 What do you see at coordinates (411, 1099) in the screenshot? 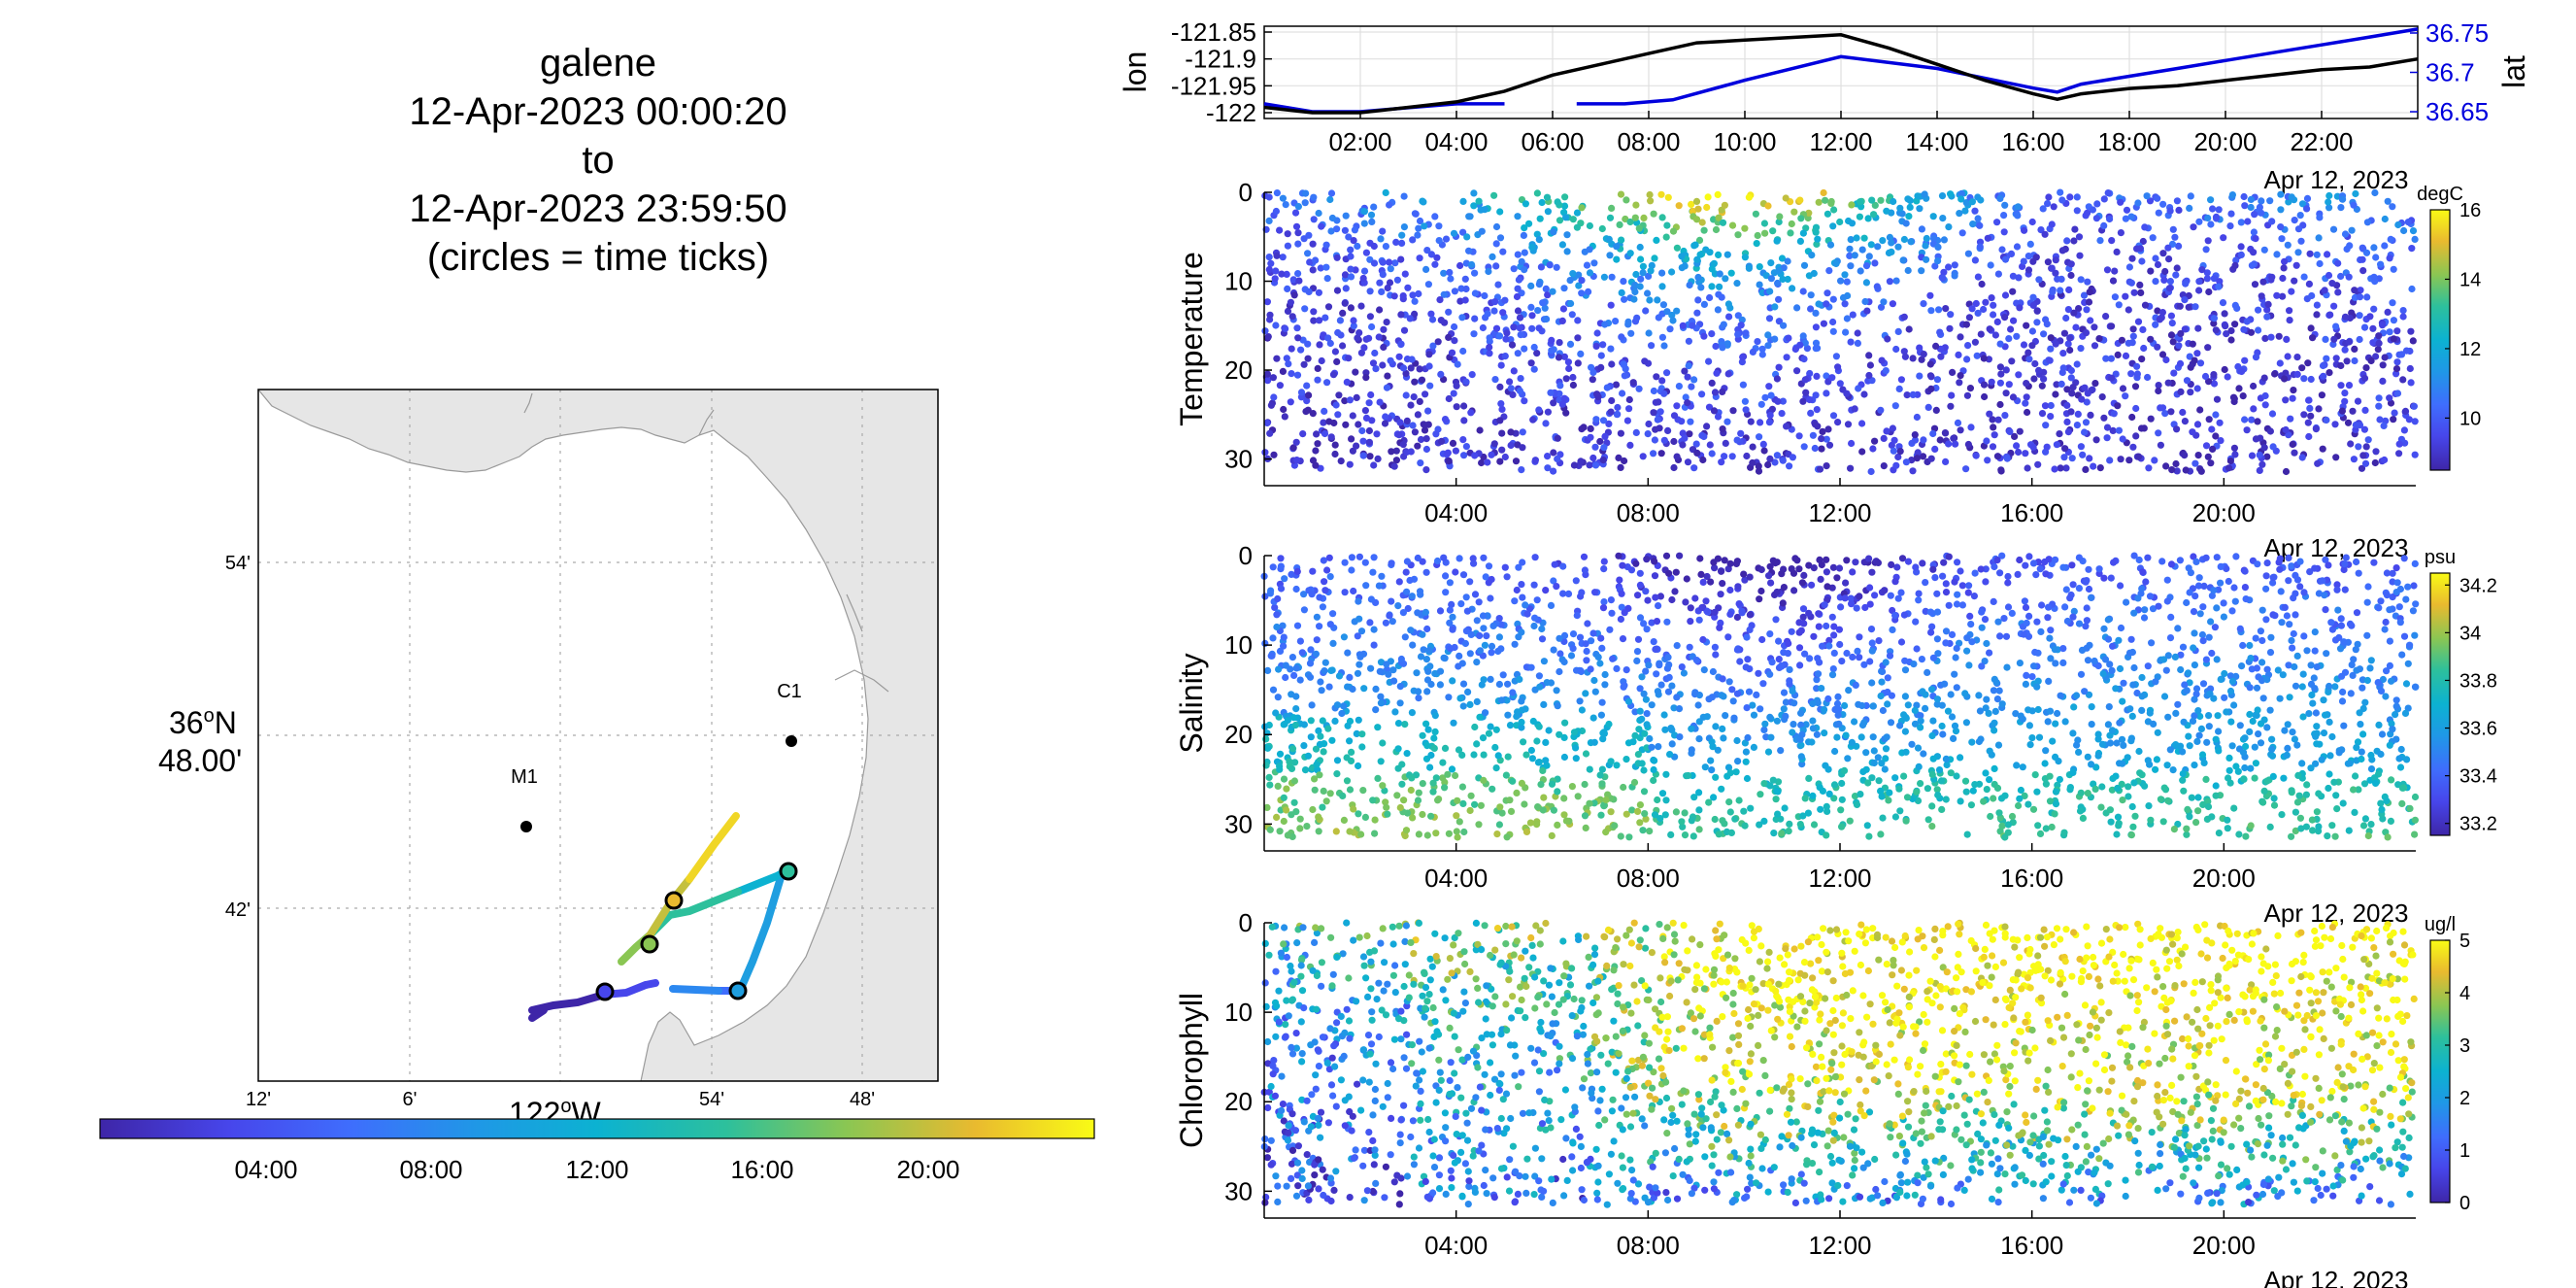
I see `map-lon-tick: 6'` at bounding box center [411, 1099].